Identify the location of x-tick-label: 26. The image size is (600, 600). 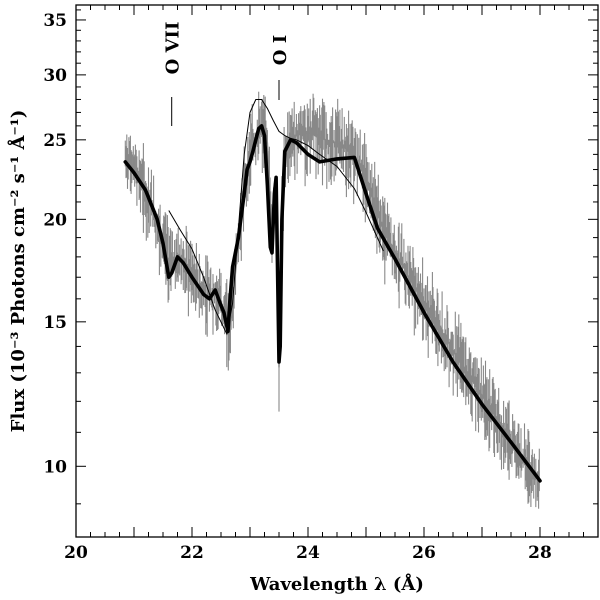
(424, 553).